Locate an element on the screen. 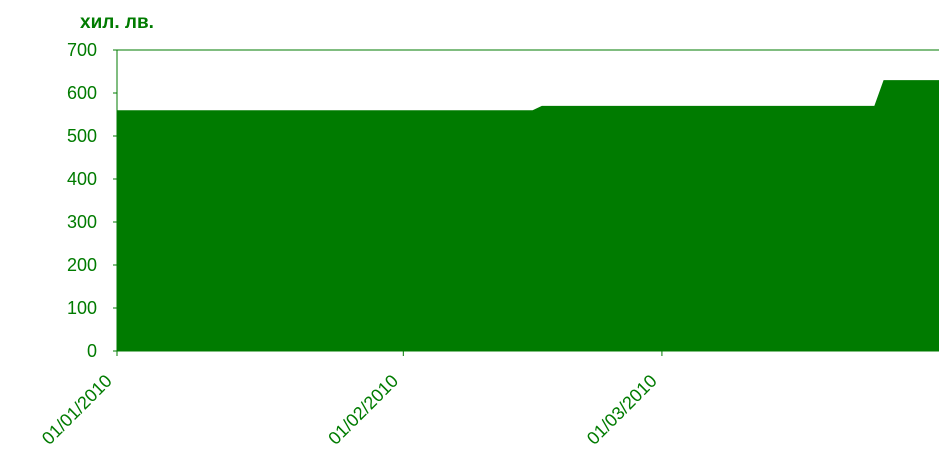  y-axis: 0 100 200 300 400 500 600 700 is located at coordinates (92, 200).